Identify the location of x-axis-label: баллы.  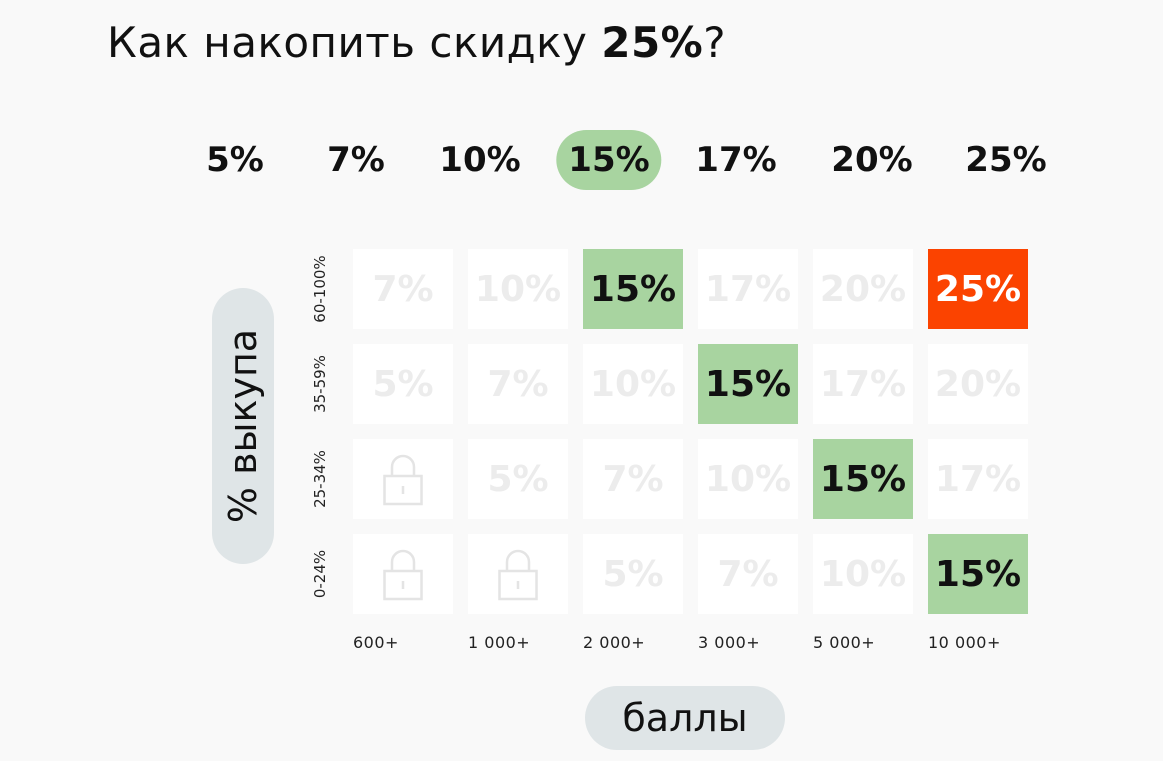
(685, 718).